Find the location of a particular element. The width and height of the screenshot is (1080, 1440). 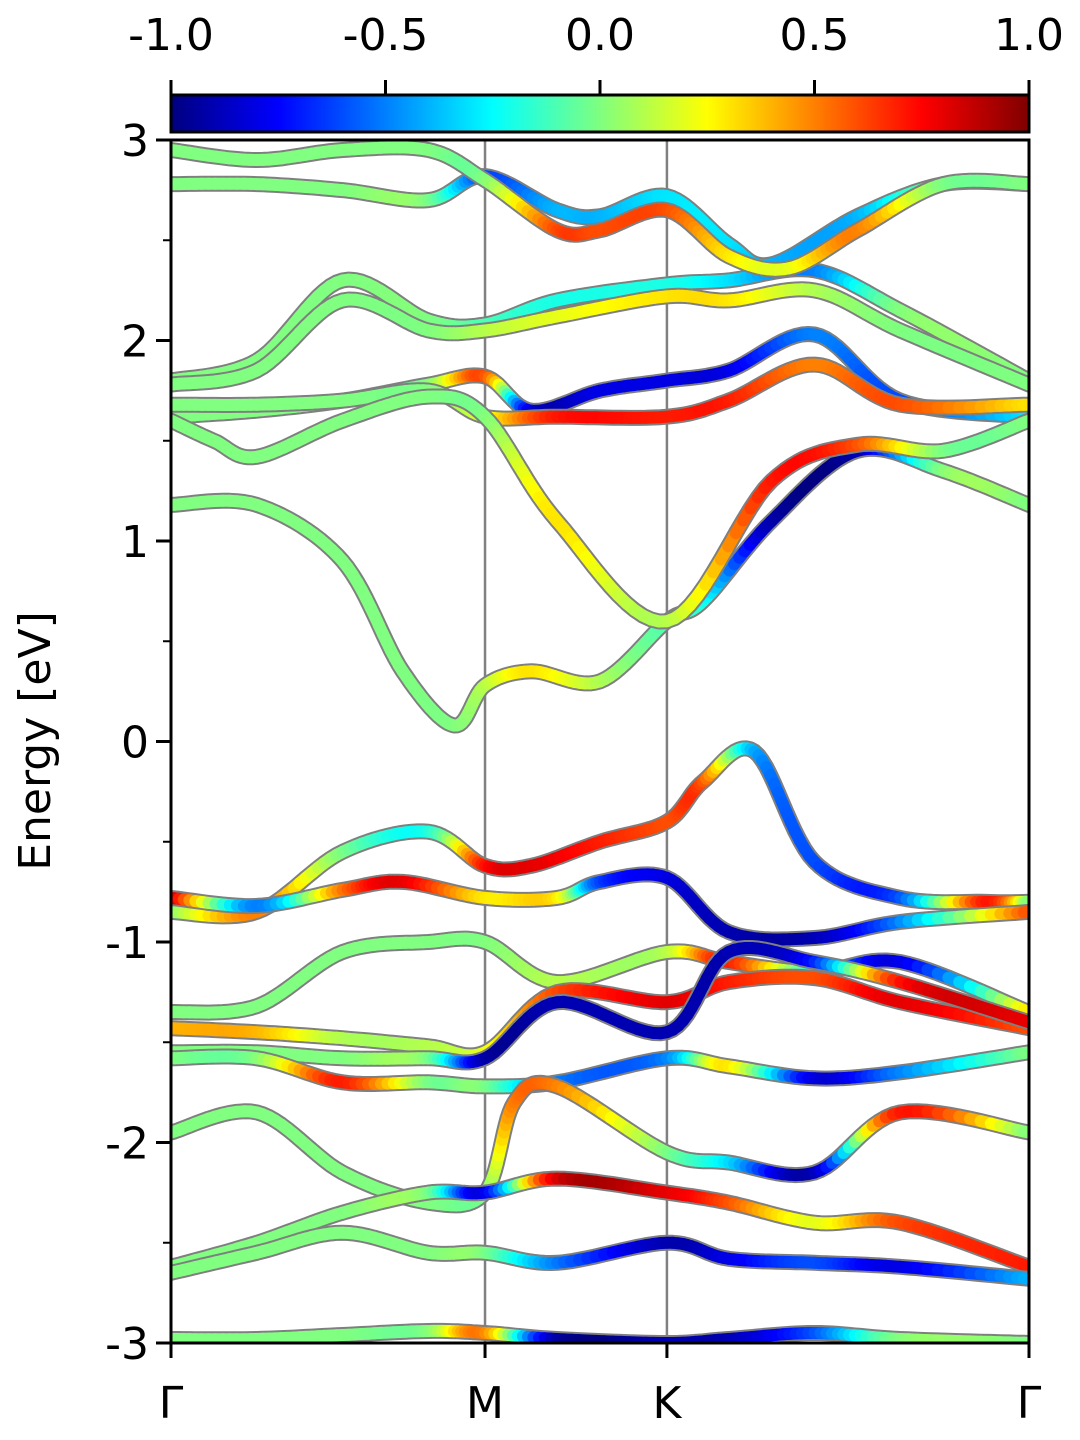

y-tick-label: -2 is located at coordinates (127, 1144).